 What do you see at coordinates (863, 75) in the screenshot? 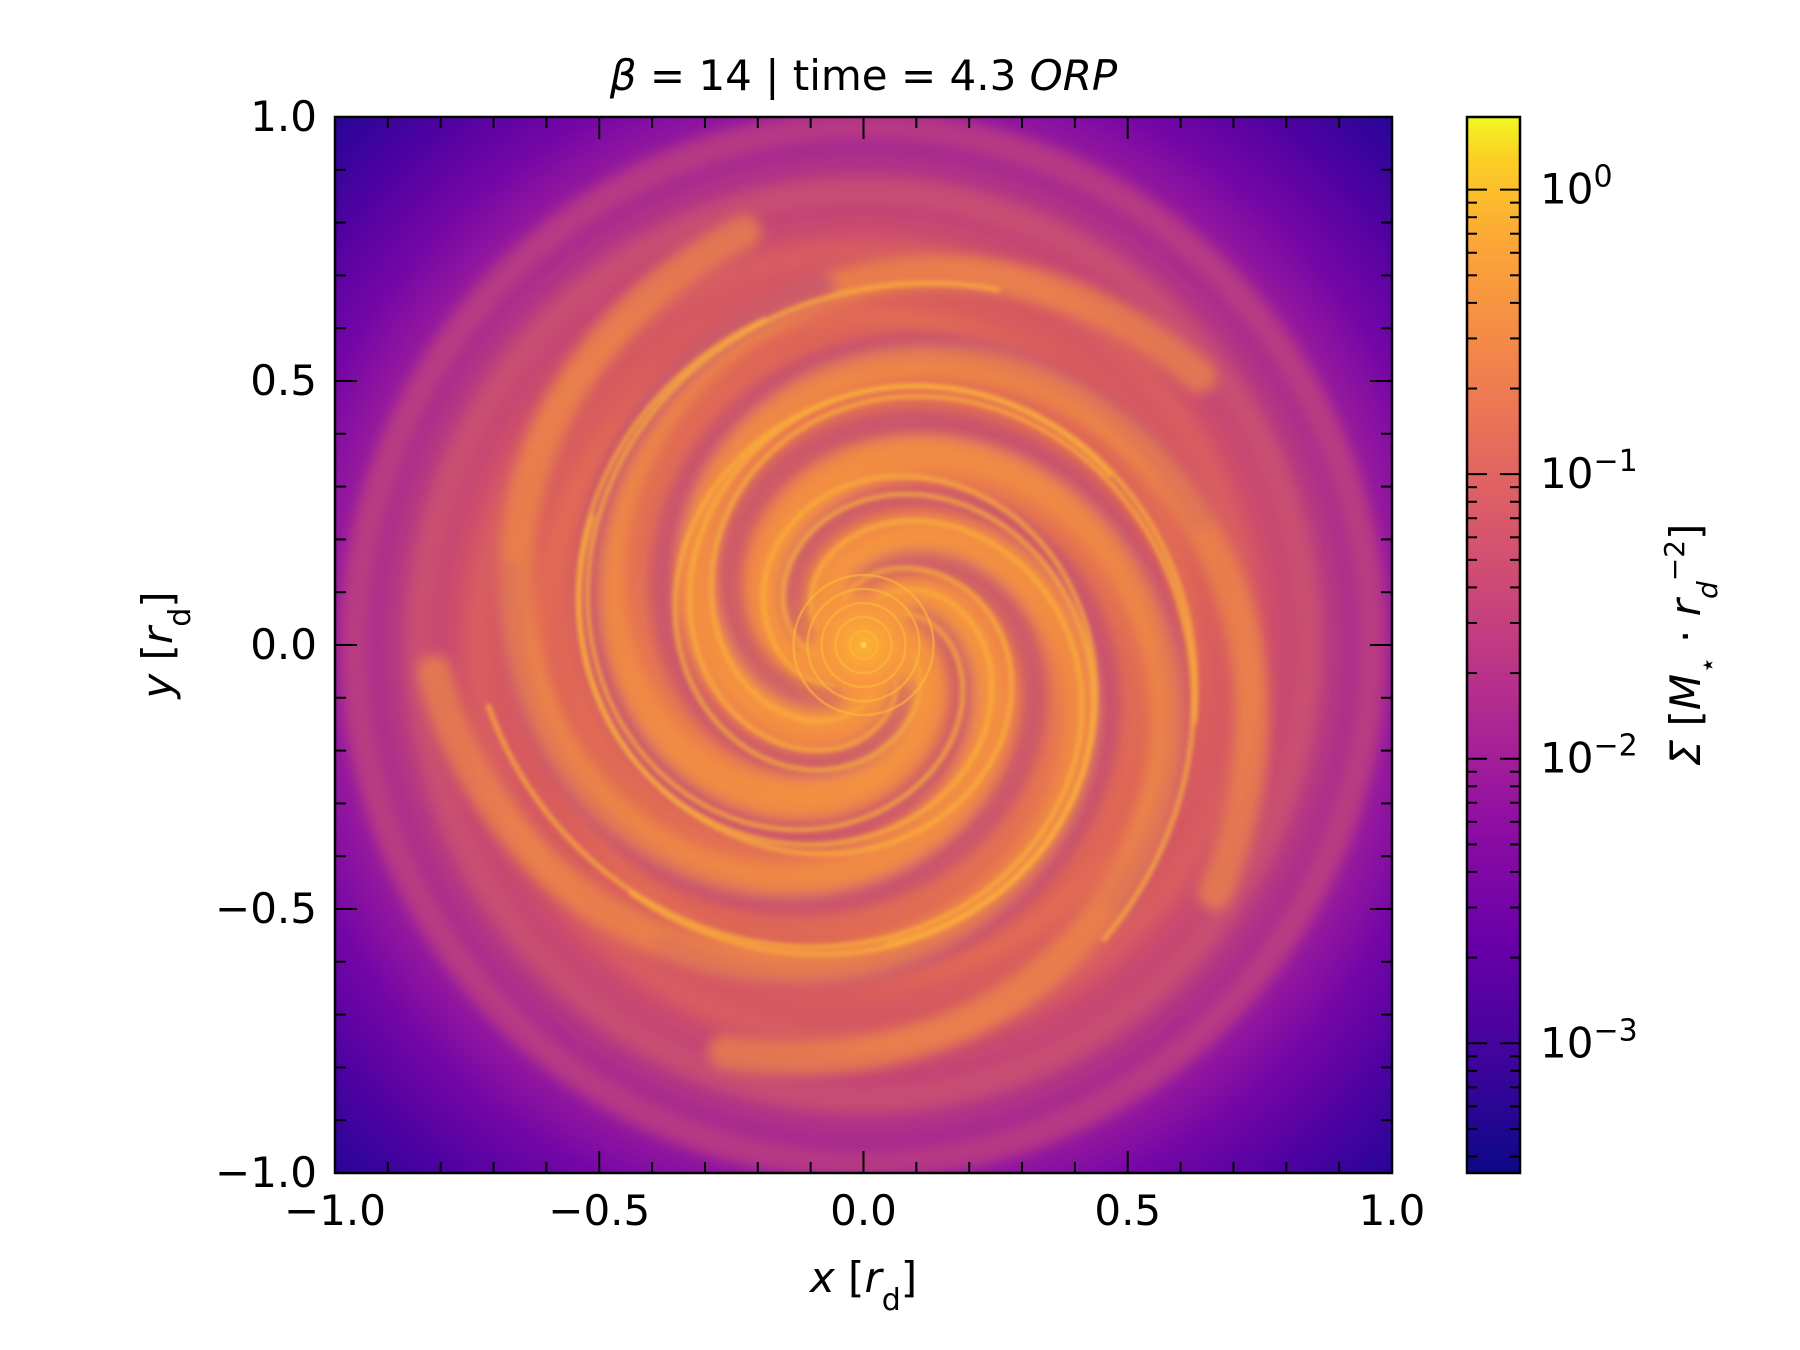
I see `chart-title: β = 14 | time = 4.3 ORP` at bounding box center [863, 75].